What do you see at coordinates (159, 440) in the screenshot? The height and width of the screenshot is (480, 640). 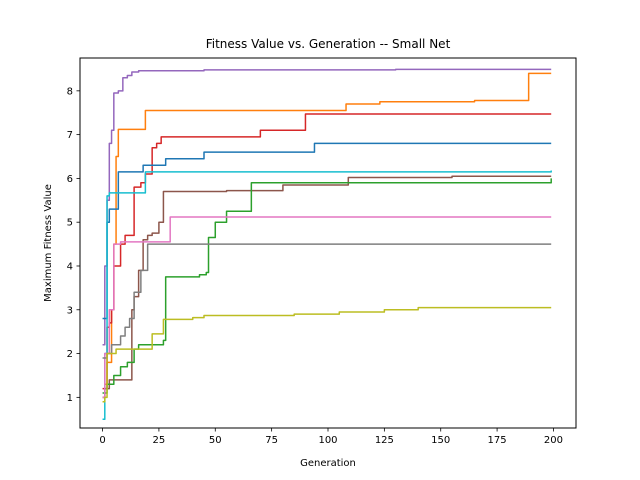 I see `x-tick-label: 25` at bounding box center [159, 440].